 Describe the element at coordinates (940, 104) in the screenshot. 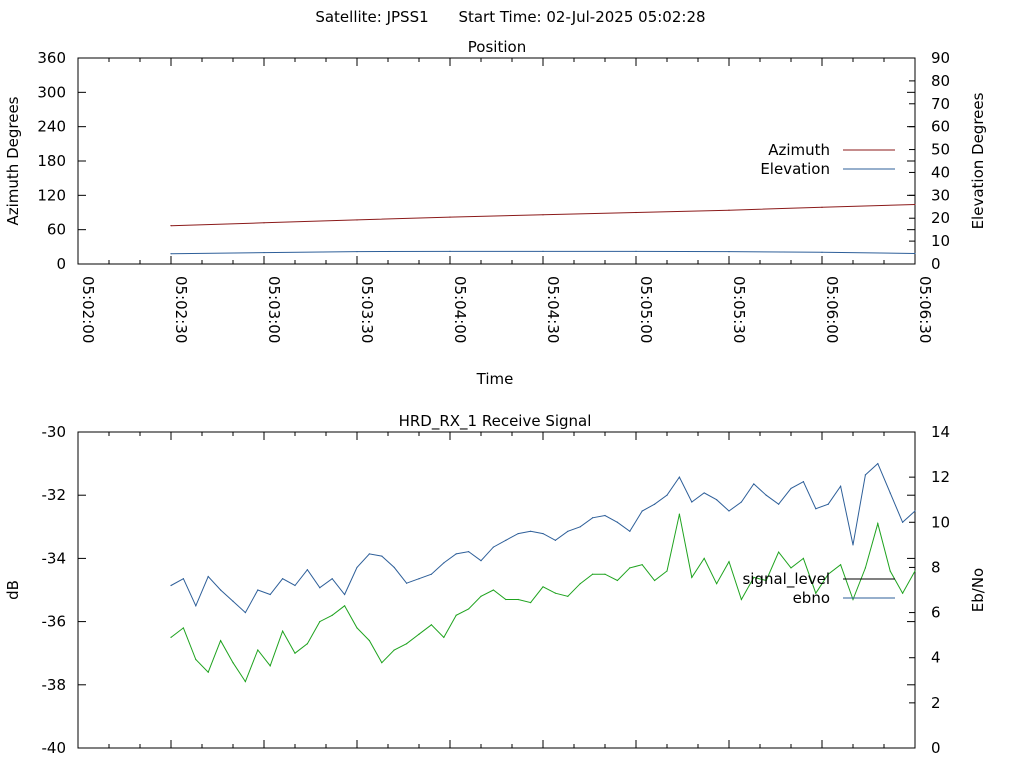

I see `y2-tick-label: 70` at that location.